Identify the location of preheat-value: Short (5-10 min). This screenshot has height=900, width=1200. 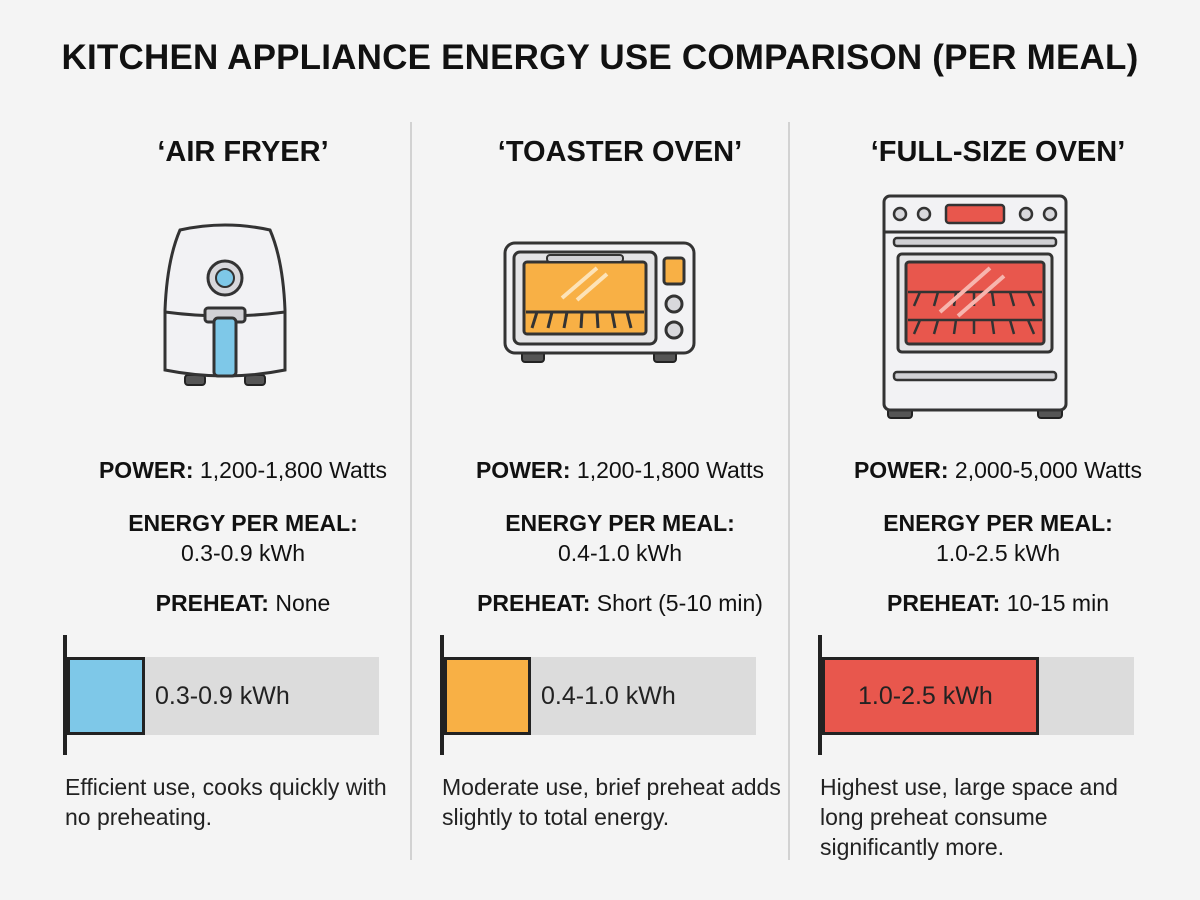
(679, 603).